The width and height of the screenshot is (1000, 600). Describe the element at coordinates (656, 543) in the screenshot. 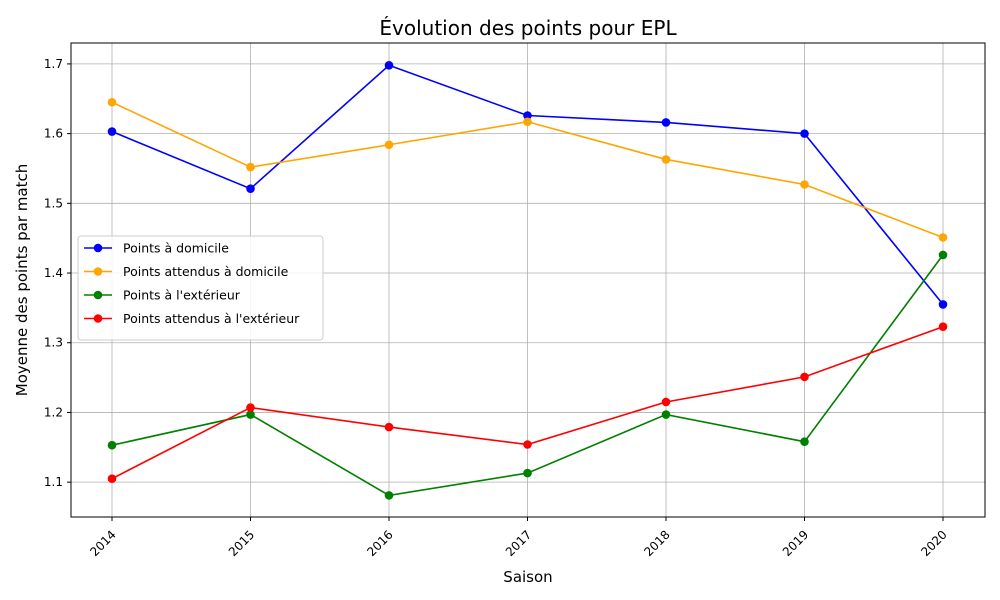

I see `x-tick-label: 2018` at that location.